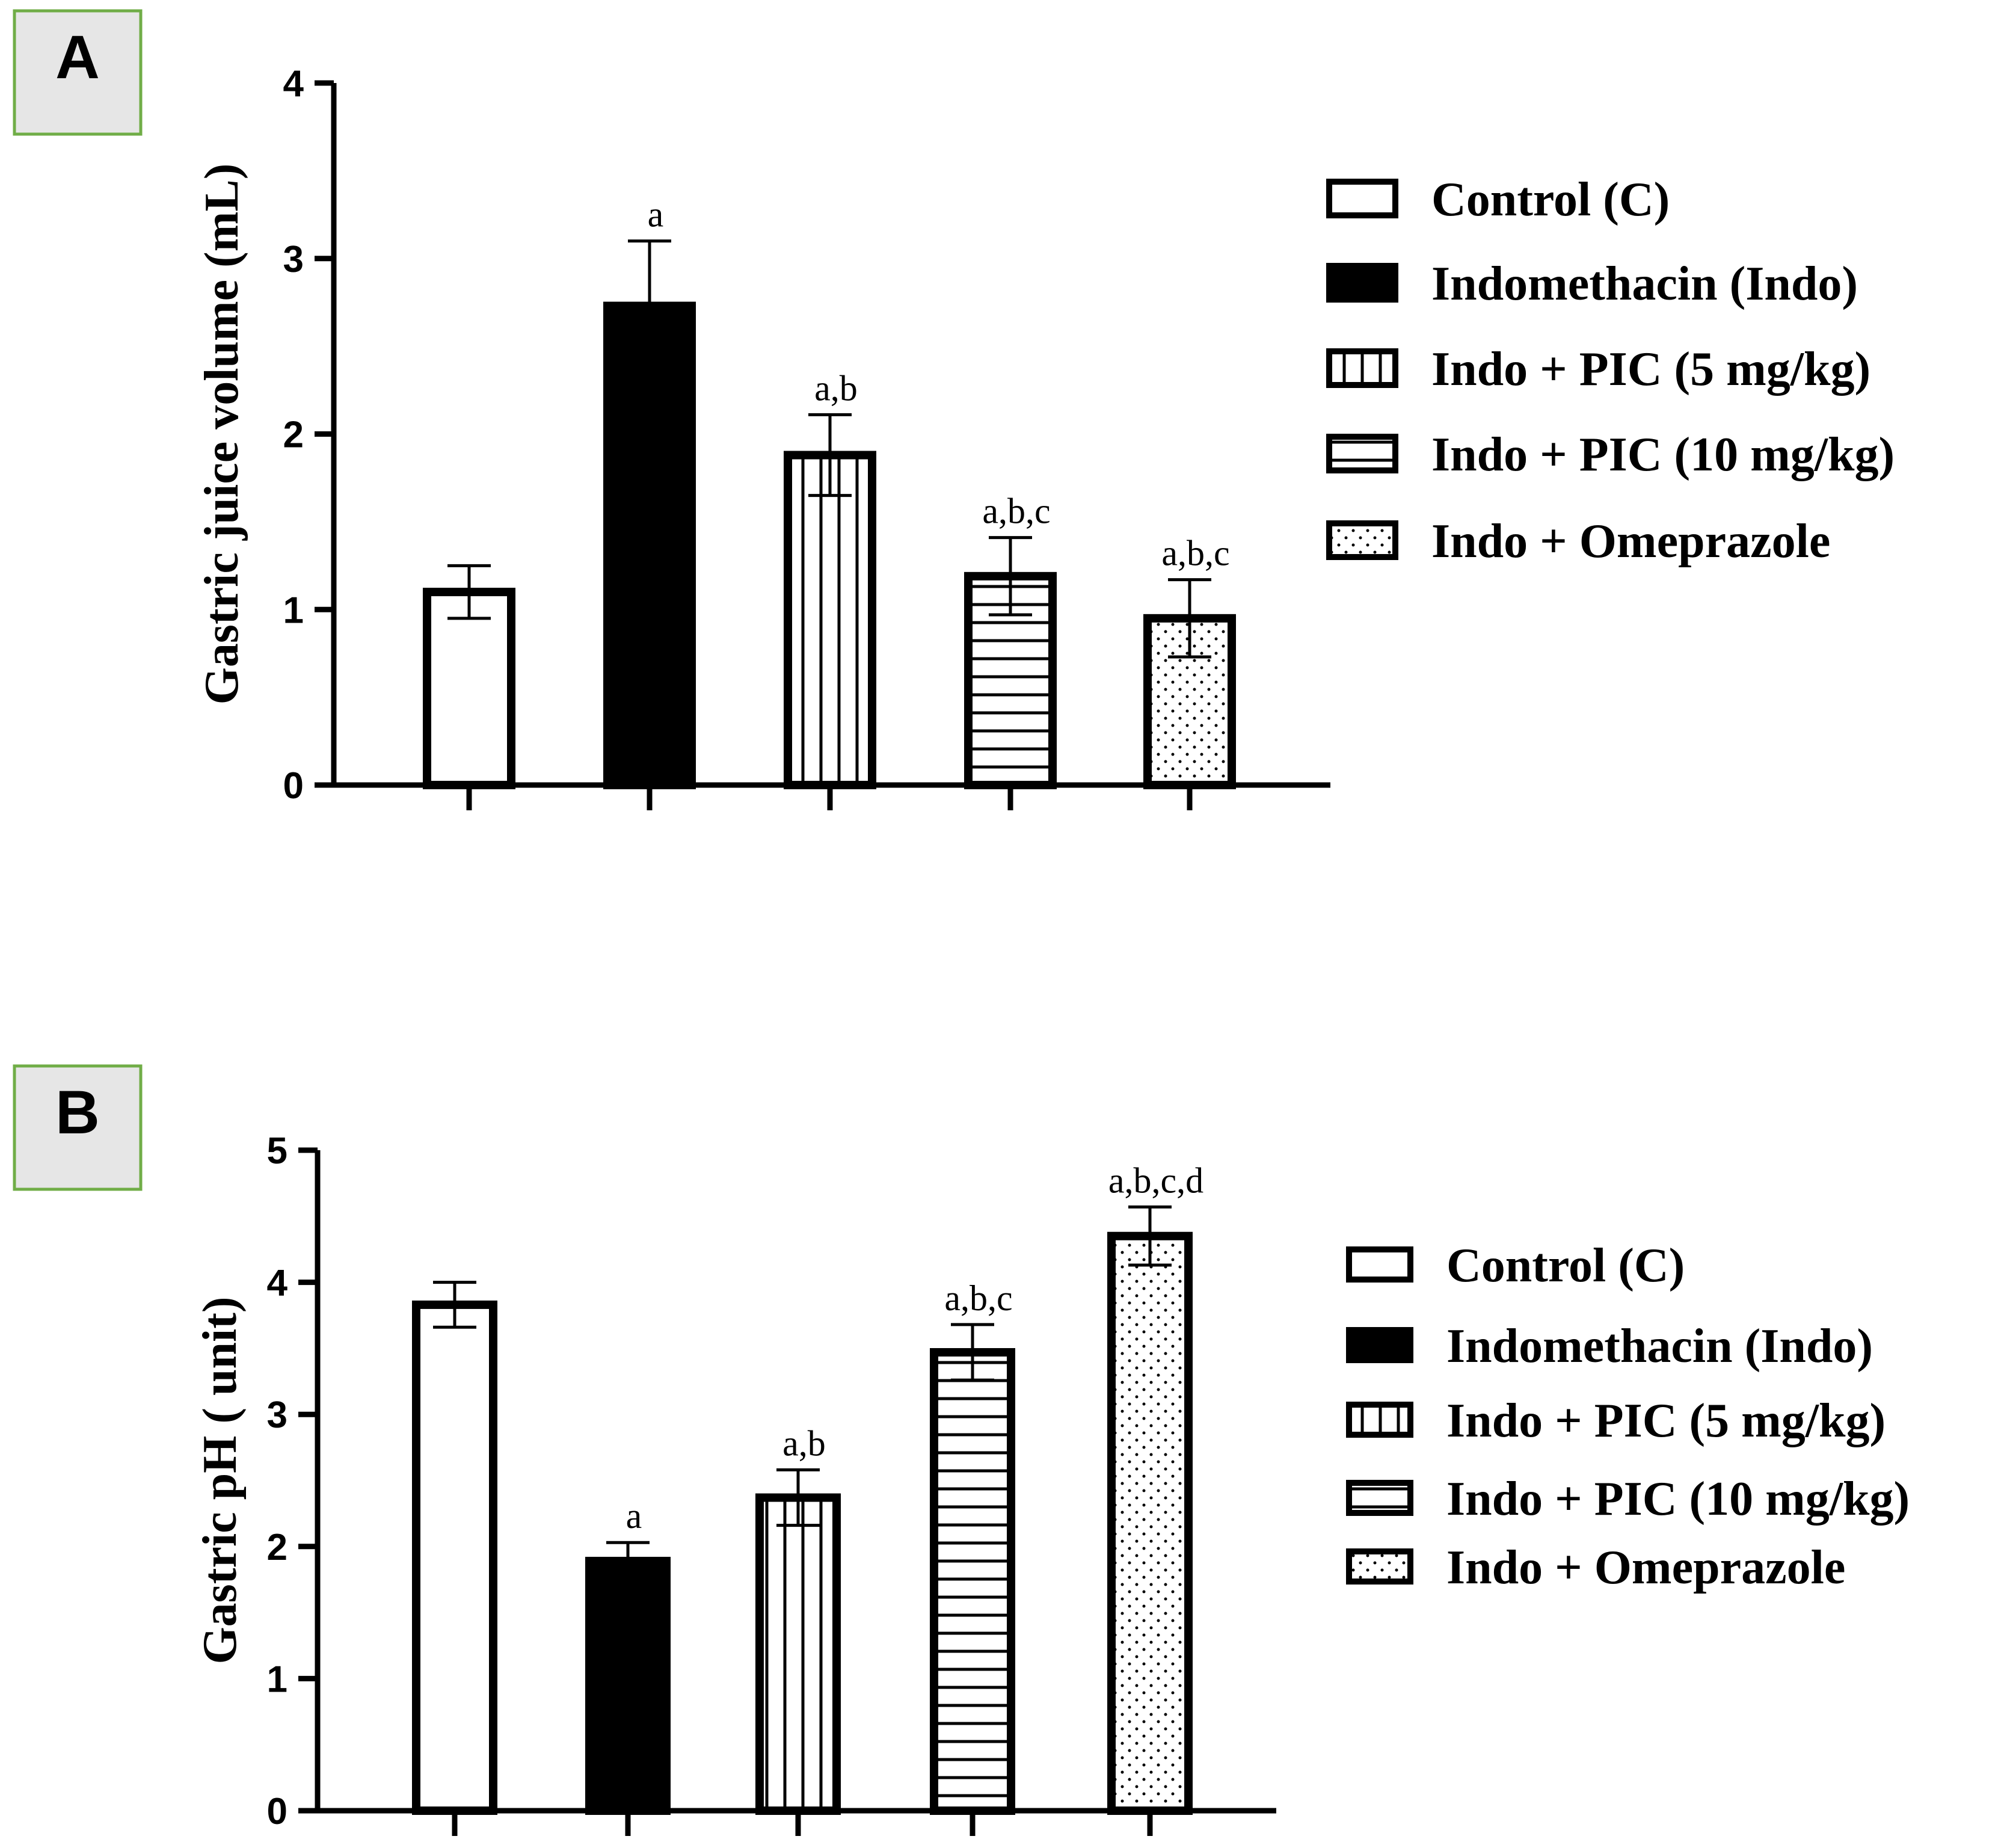 This screenshot has width=2004, height=1848. I want to click on panel-label: A, so click(77, 57).